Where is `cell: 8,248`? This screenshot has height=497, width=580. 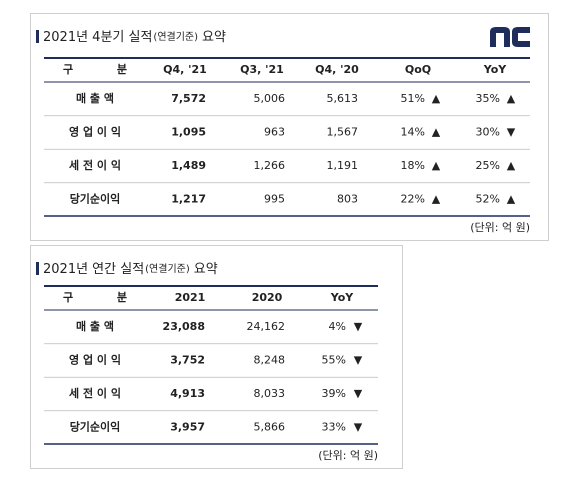
cell: 8,248 is located at coordinates (270, 360).